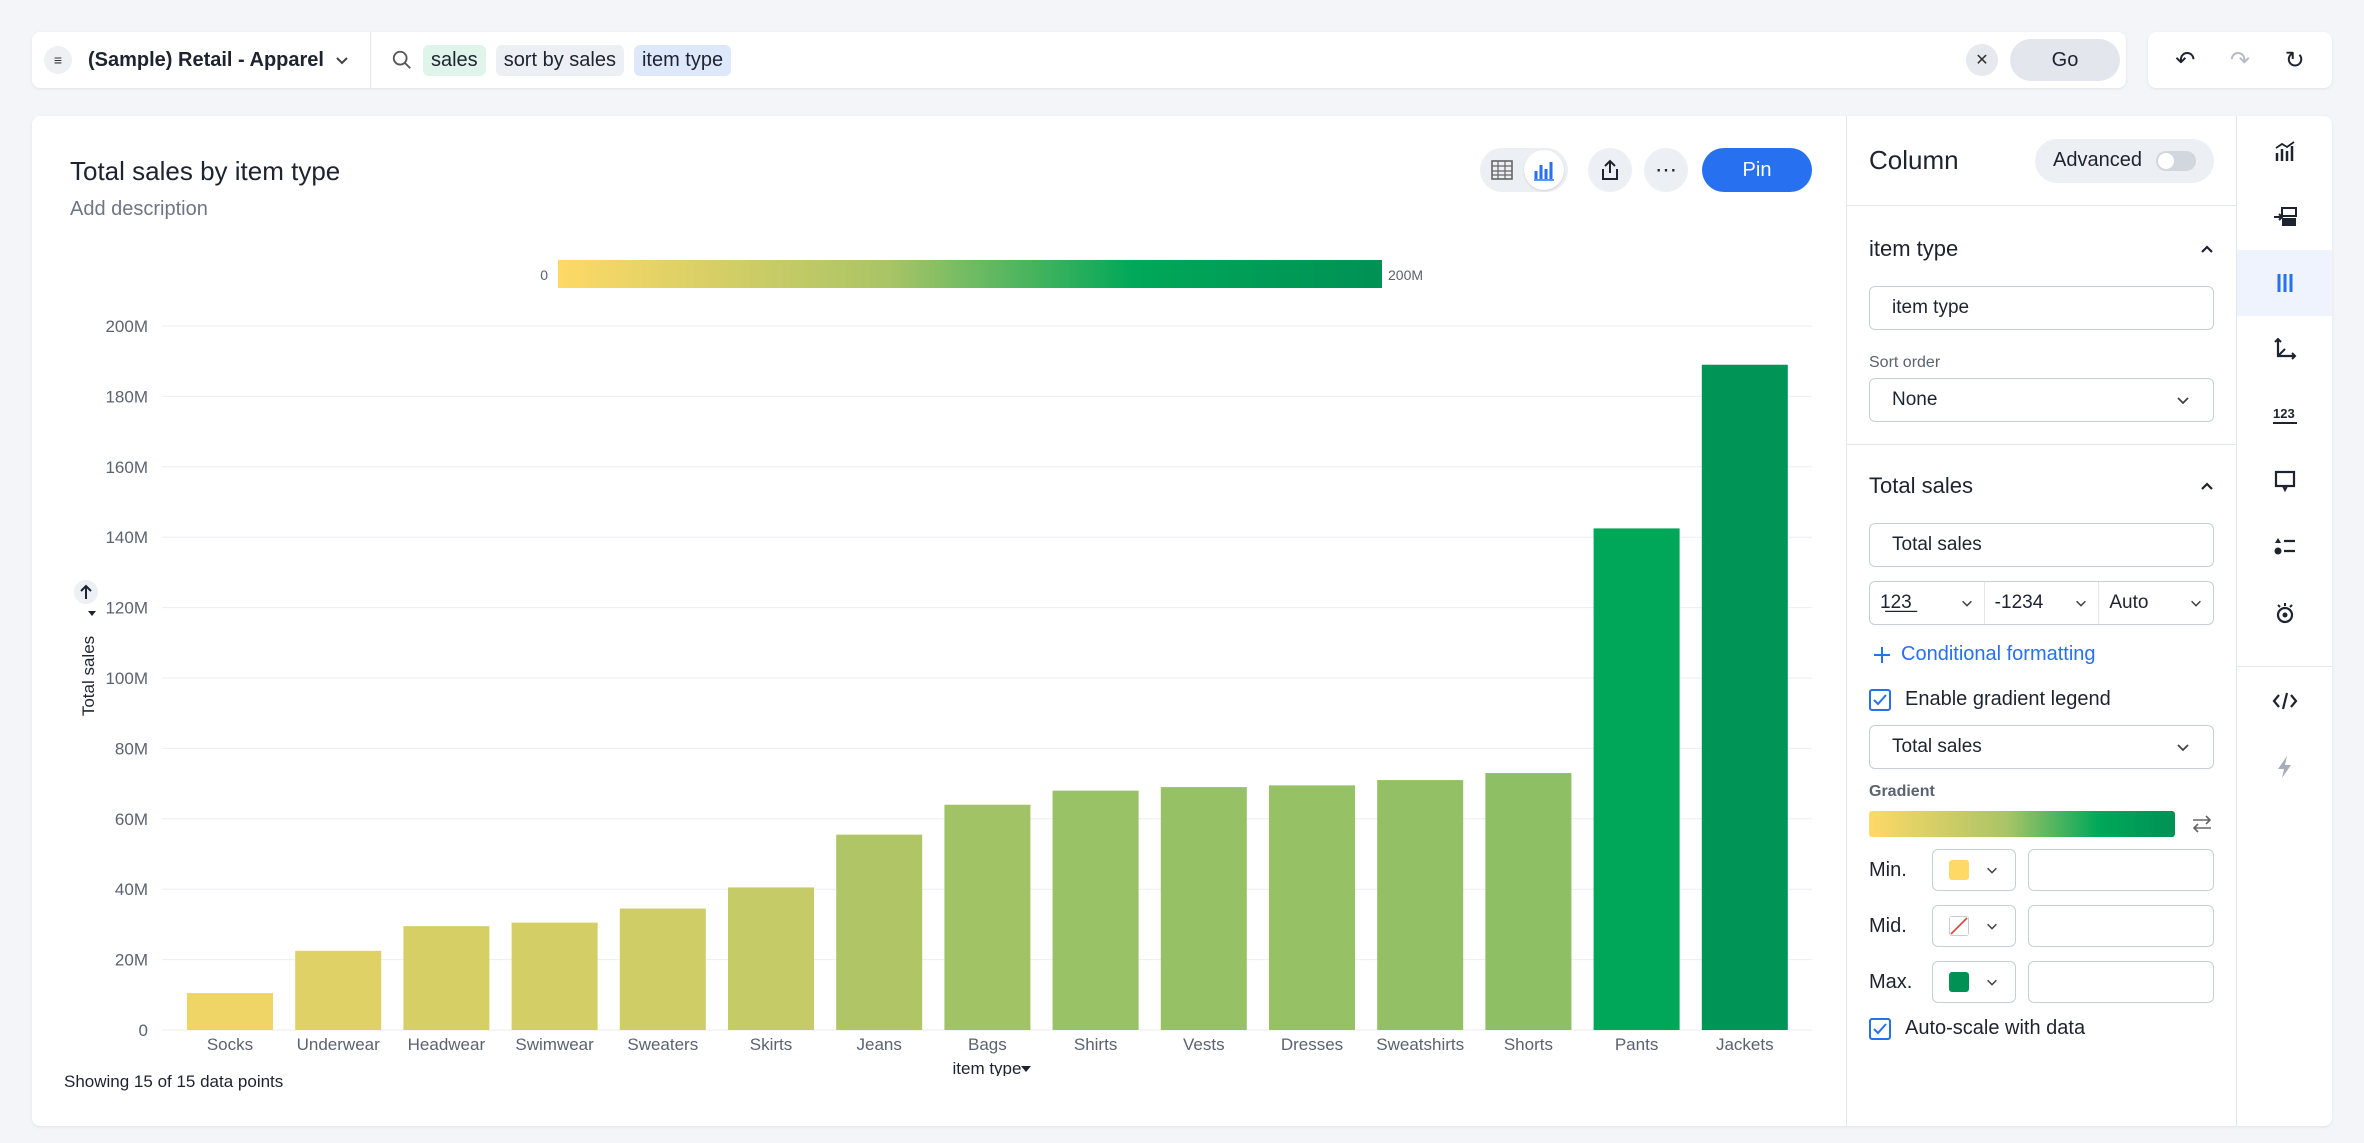 This screenshot has width=2364, height=1143. Describe the element at coordinates (1915, 399) in the screenshot. I see `sort-order-value: None` at that location.